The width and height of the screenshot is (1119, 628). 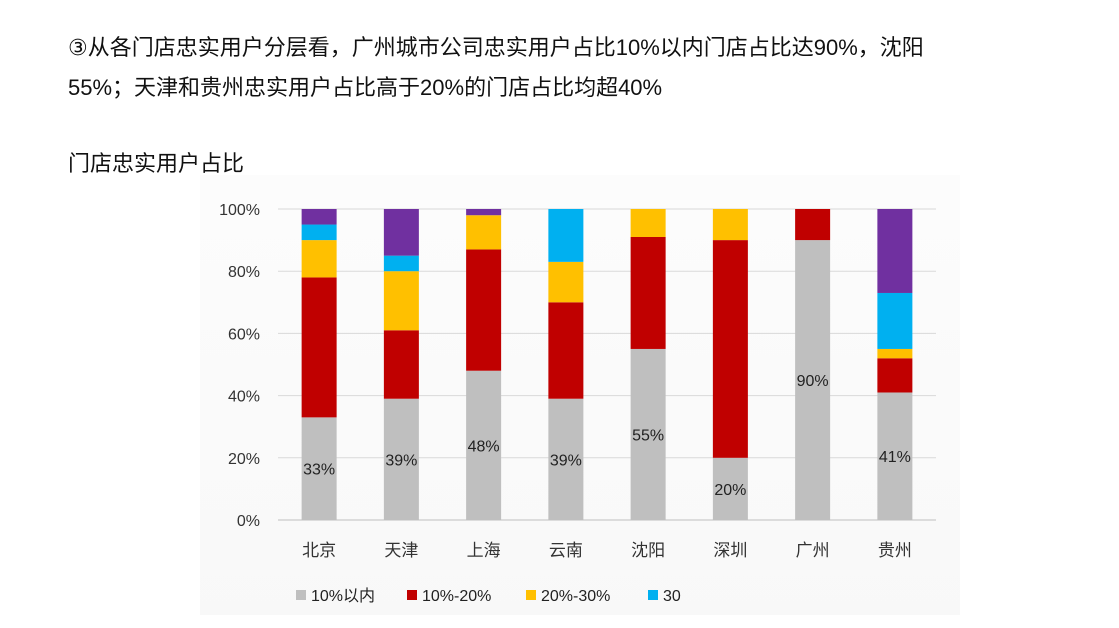 I want to click on y-tick-label: 80%, so click(x=244, y=272).